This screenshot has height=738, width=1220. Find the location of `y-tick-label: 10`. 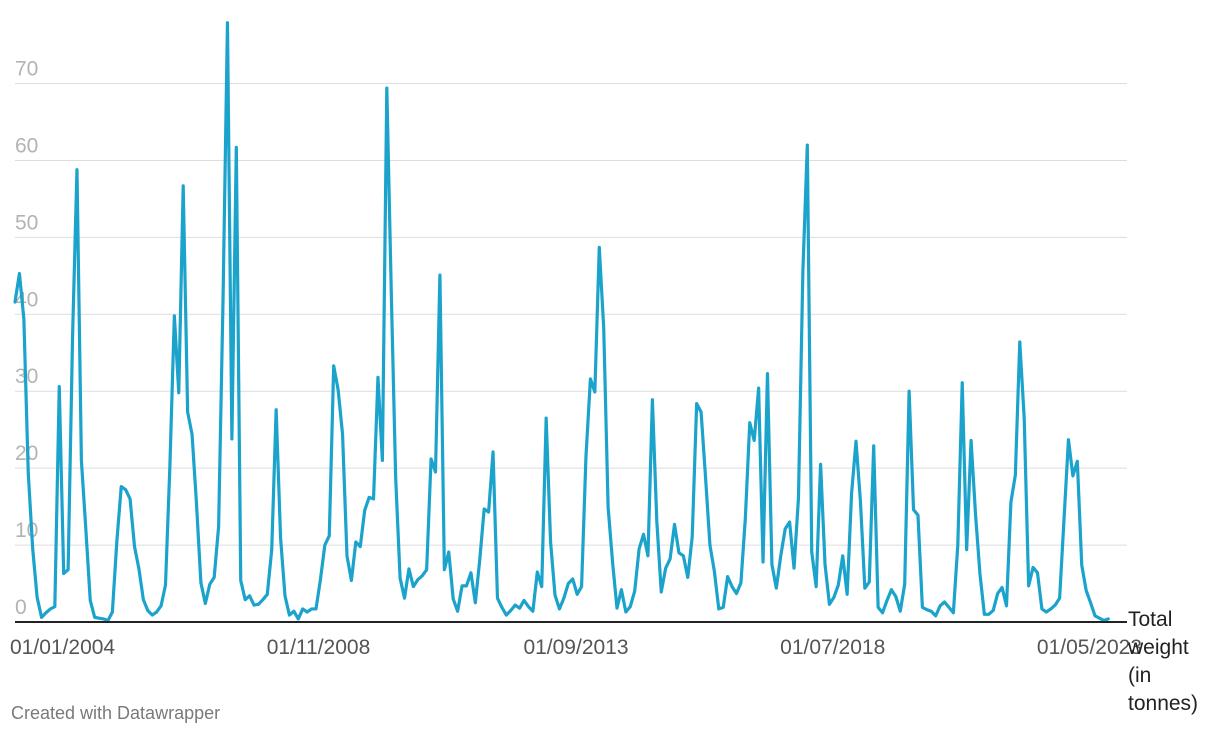

y-tick-label: 10 is located at coordinates (26, 530).